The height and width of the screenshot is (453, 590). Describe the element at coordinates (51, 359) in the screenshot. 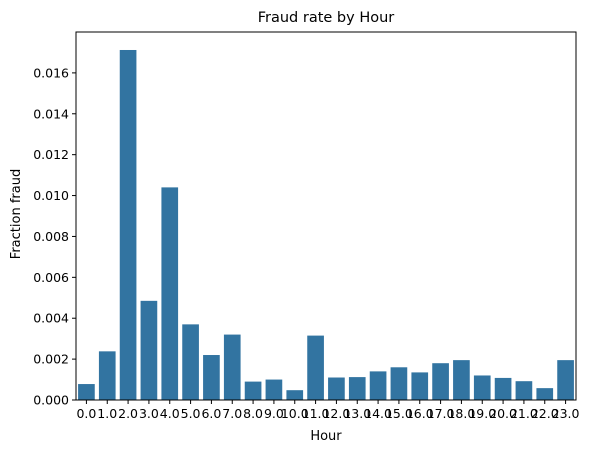

I see `y-tick-label: 0.002` at that location.